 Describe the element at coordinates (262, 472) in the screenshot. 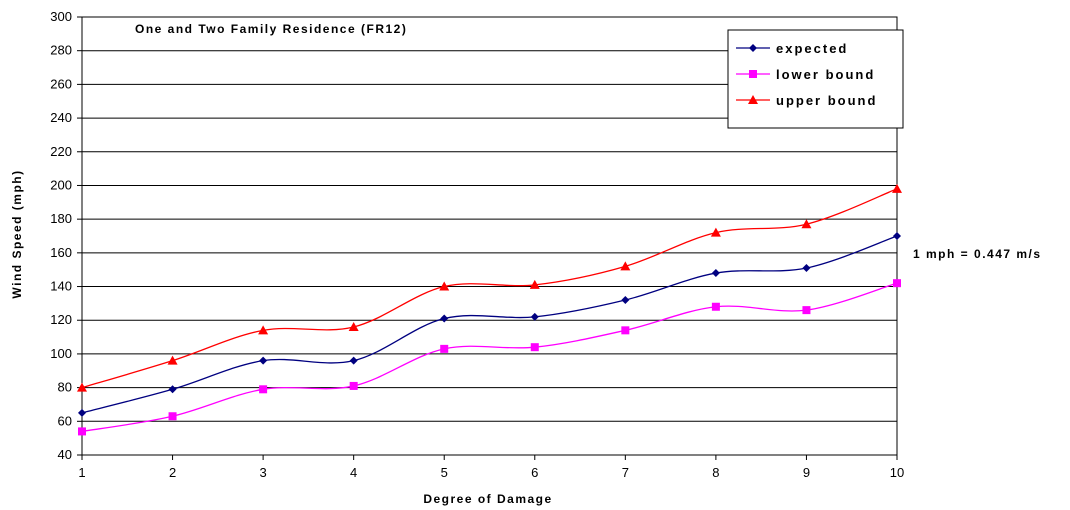

I see `x-tick-label: 3` at that location.